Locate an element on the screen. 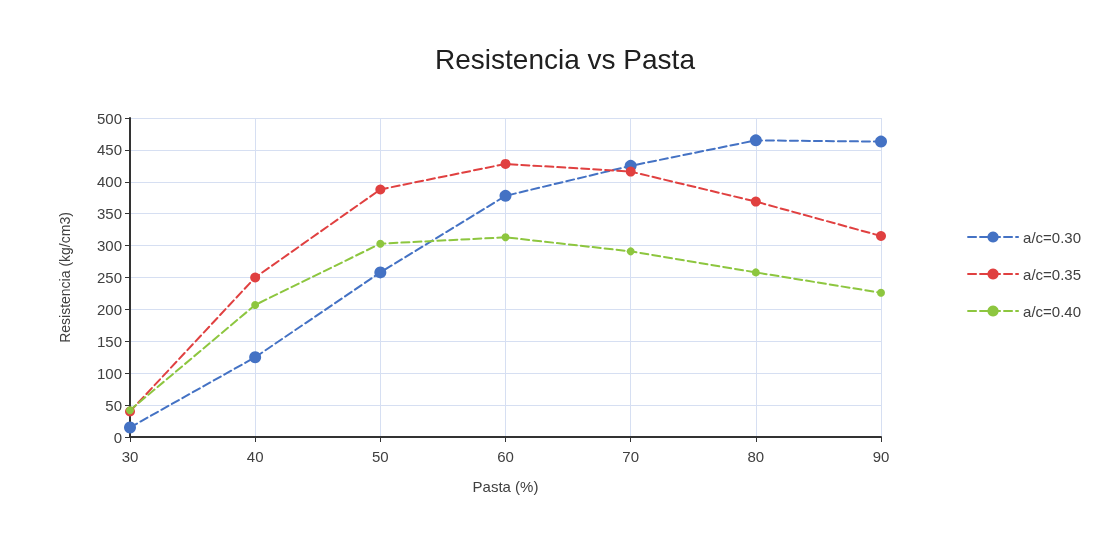  y-tick-label: 50 is located at coordinates (113, 405).